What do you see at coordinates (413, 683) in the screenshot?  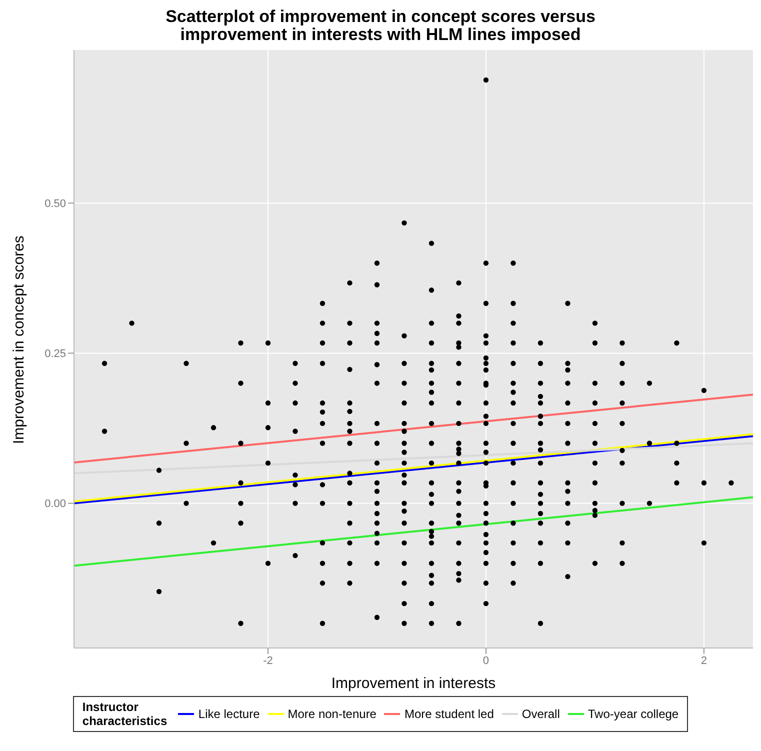 I see `x-axis-title: Improvement in interests` at bounding box center [413, 683].